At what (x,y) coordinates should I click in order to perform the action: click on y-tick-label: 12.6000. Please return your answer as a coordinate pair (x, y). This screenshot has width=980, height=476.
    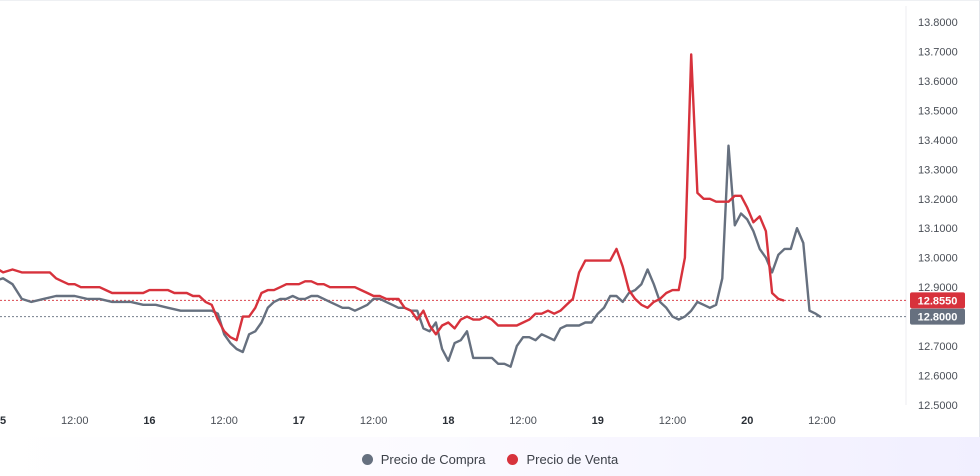
    Looking at the image, I should click on (938, 377).